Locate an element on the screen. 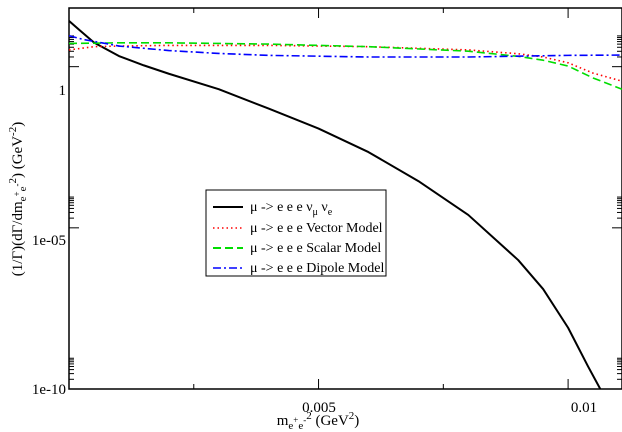  legend-box is located at coordinates (296, 233).